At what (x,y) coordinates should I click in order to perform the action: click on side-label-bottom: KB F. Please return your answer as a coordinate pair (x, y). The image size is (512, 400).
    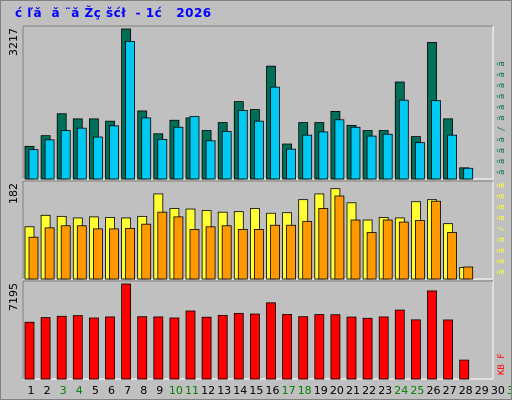
    Looking at the image, I should click on (502, 364).